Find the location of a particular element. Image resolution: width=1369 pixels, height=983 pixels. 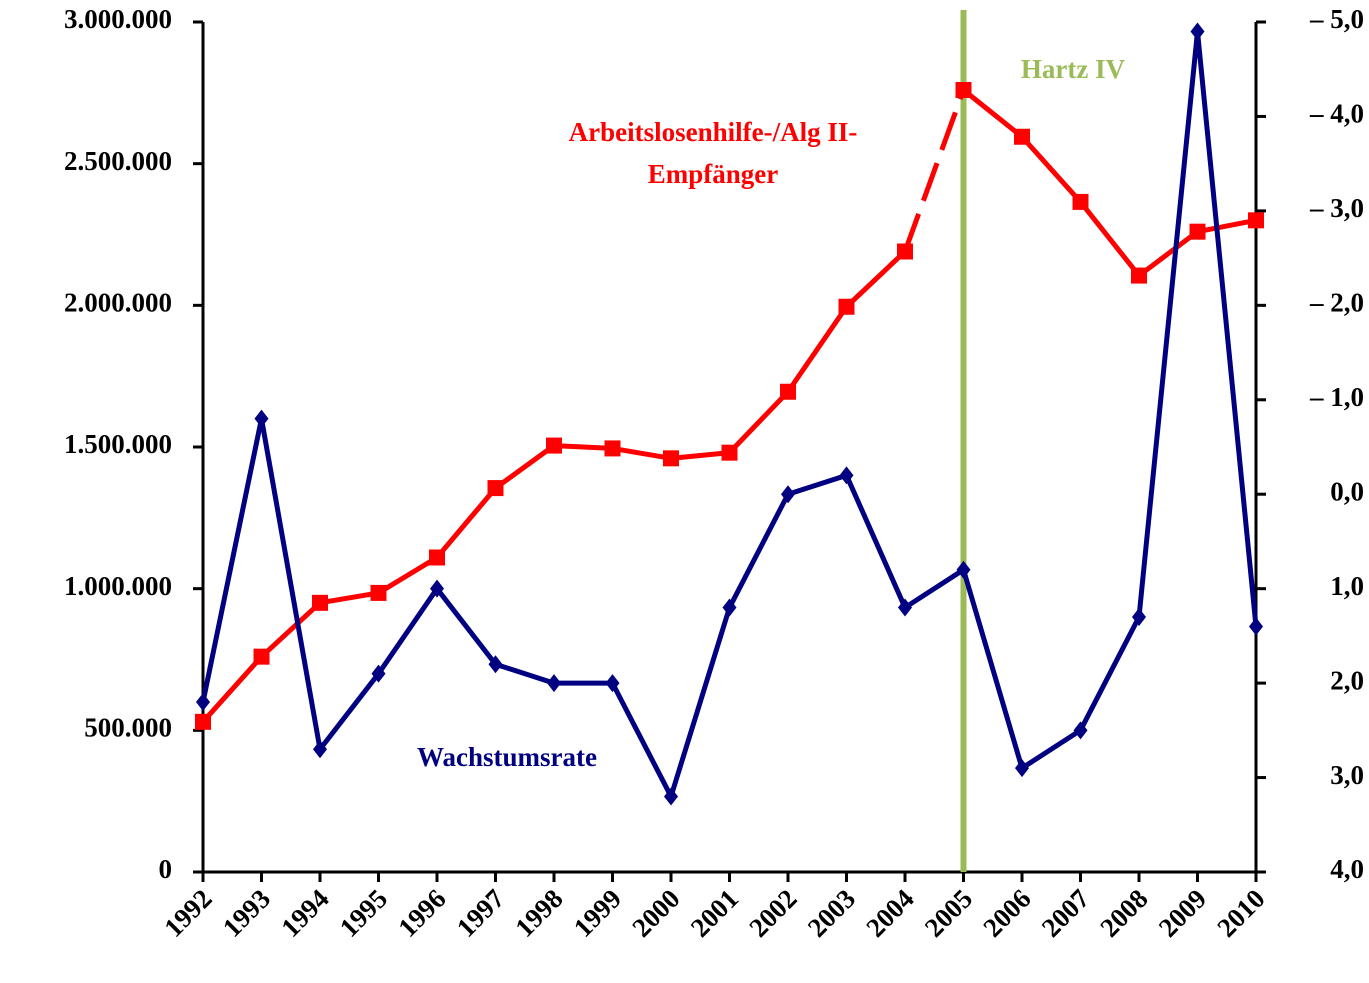

x-tick-label: 2000 is located at coordinates (655, 912).